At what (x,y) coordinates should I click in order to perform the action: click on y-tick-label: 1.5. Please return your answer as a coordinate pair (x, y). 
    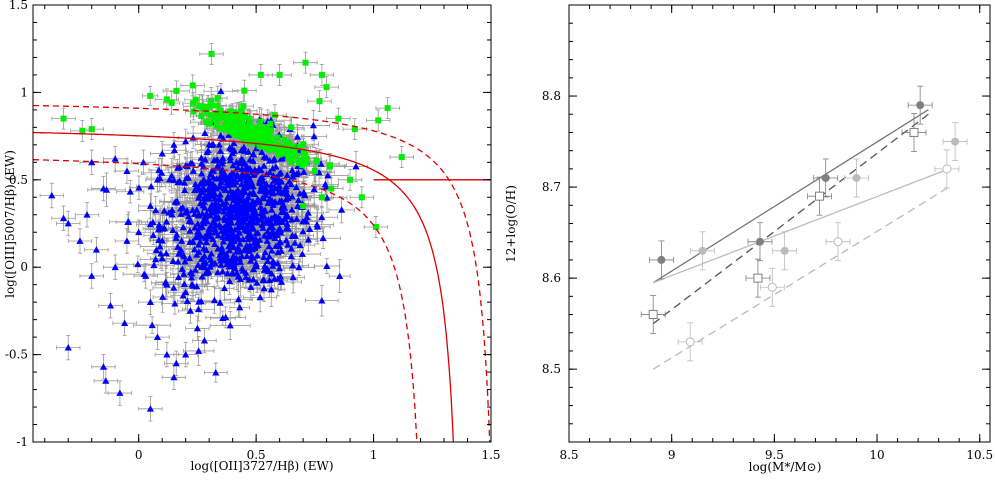
    Looking at the image, I should click on (18, 6).